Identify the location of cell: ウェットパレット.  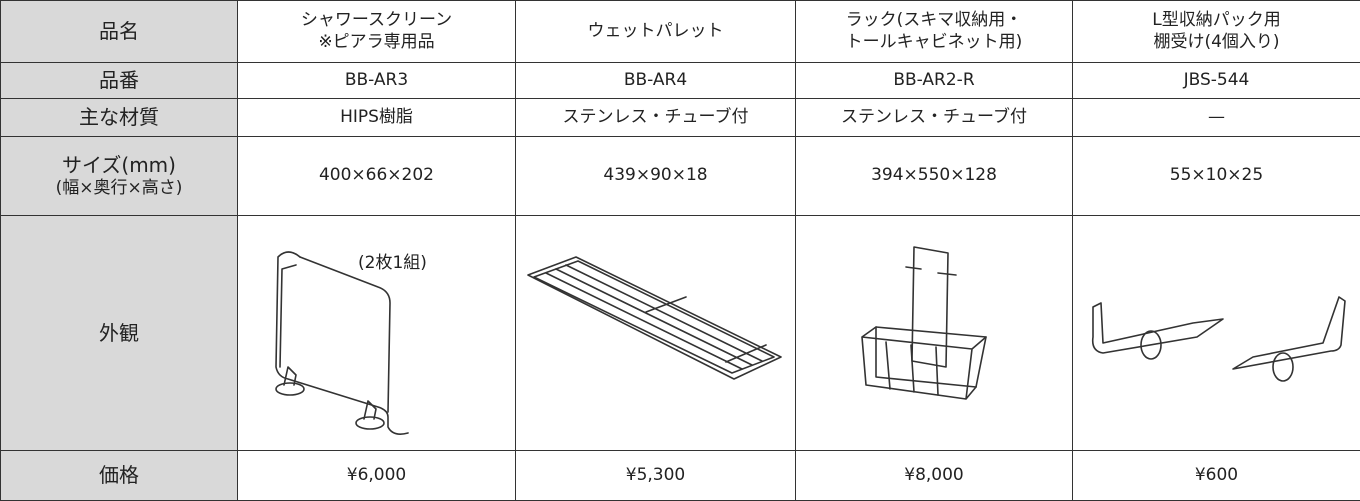
(656, 32).